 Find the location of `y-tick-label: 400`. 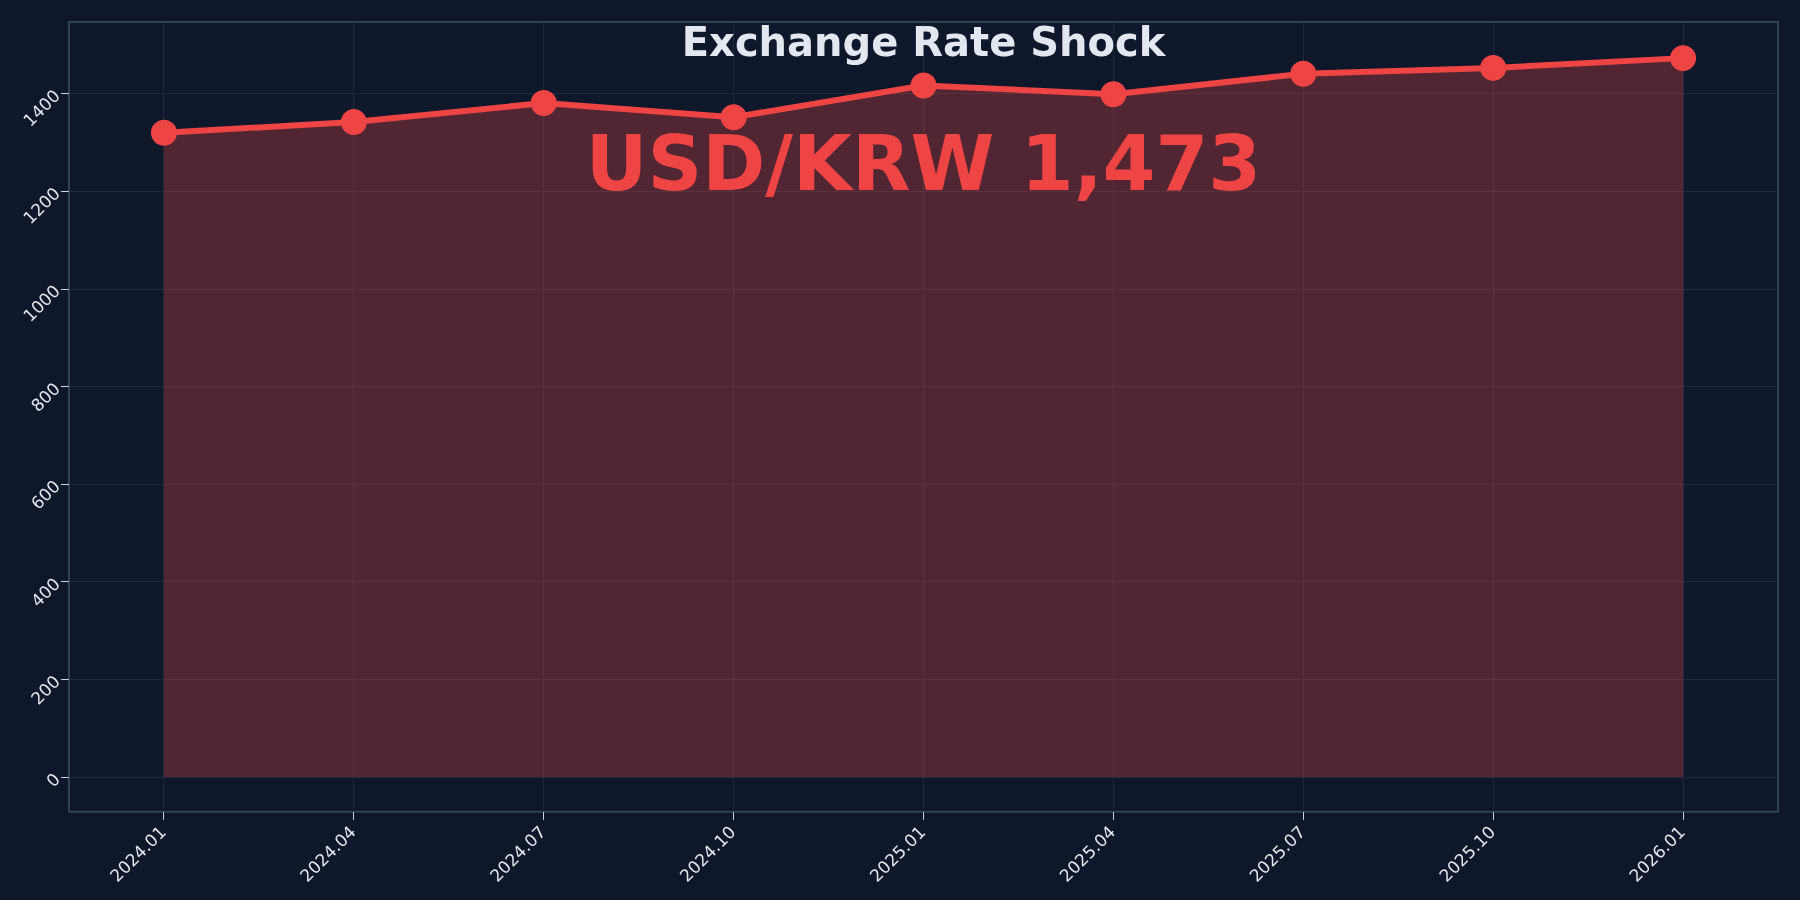

y-tick-label: 400 is located at coordinates (45, 592).